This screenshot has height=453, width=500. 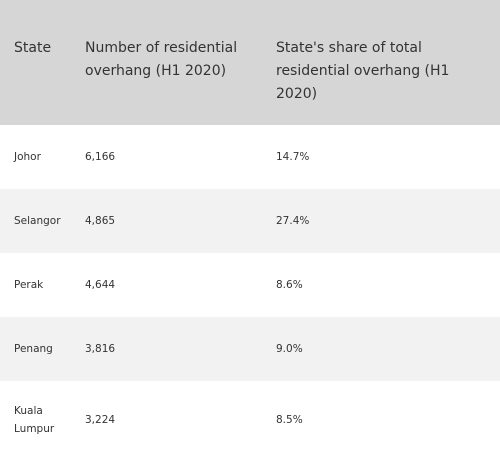 What do you see at coordinates (388, 349) in the screenshot?
I see `table-cell: 9.0%` at bounding box center [388, 349].